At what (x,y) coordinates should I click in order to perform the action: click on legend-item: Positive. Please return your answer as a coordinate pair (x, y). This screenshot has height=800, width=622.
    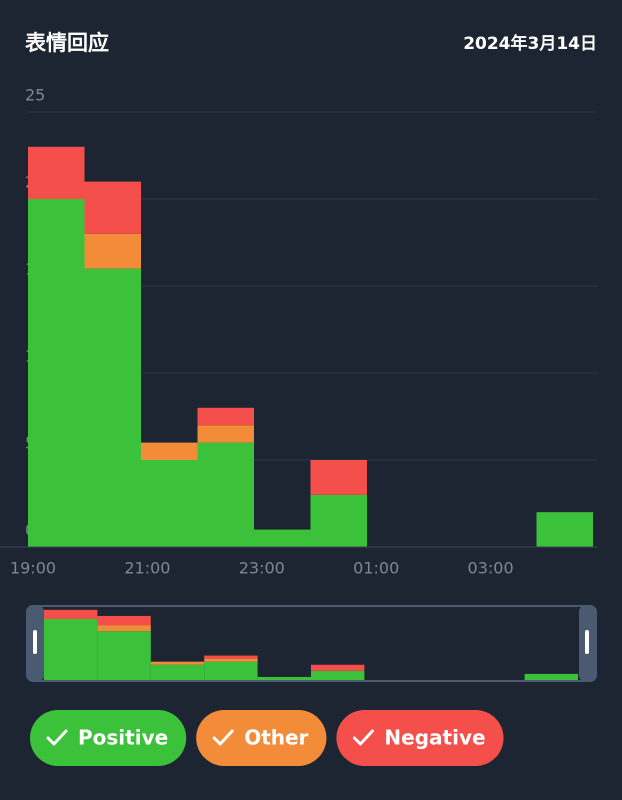
    Looking at the image, I should click on (108, 738).